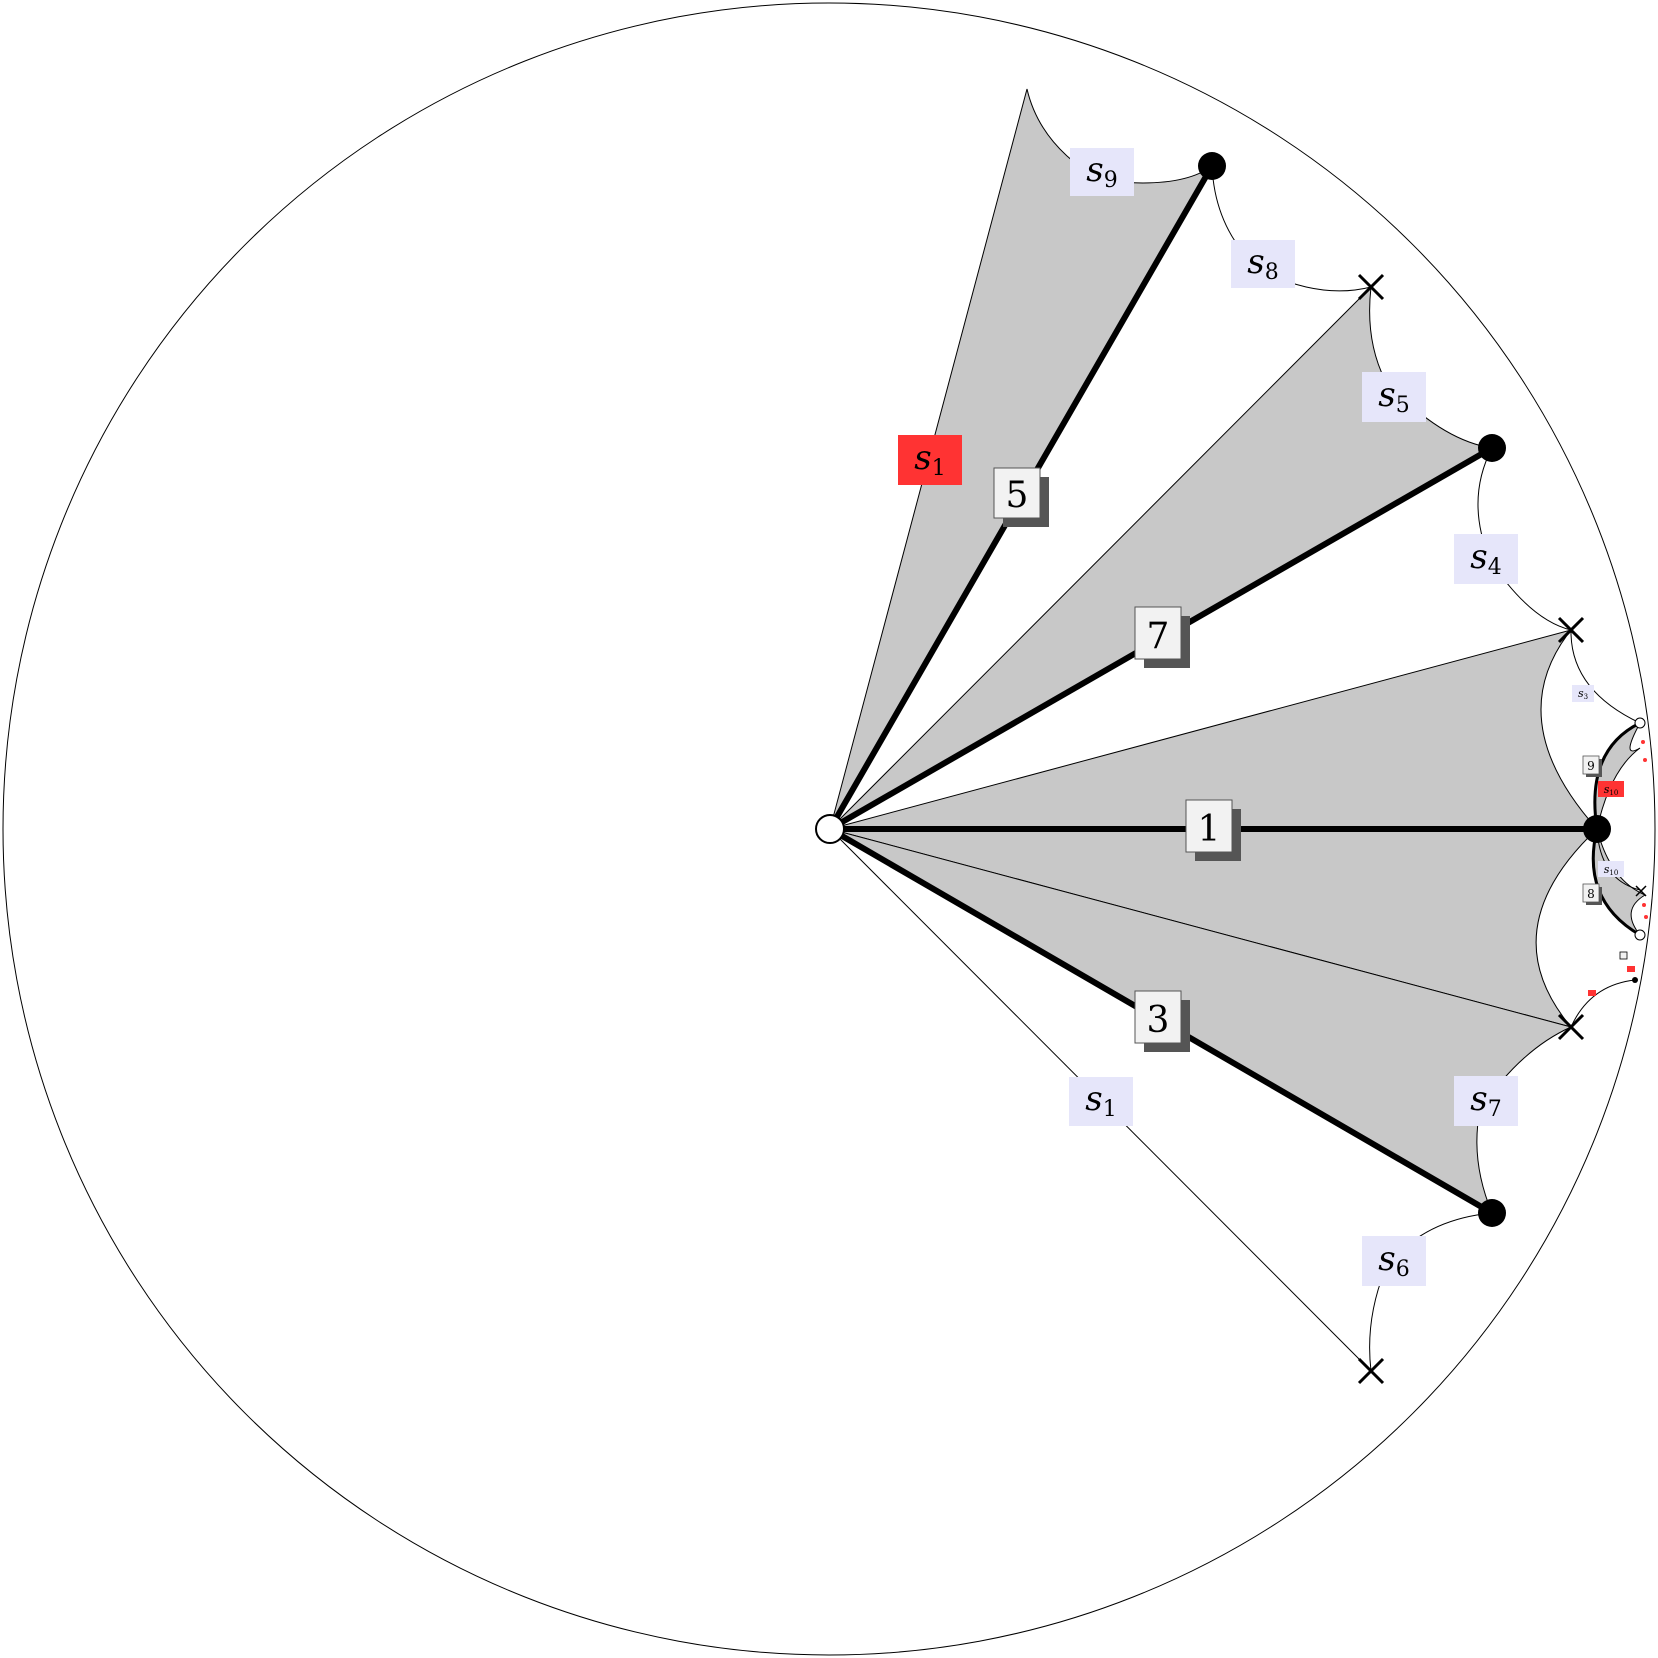  I want to click on arc-label-s7: s7, so click(1486, 1101).